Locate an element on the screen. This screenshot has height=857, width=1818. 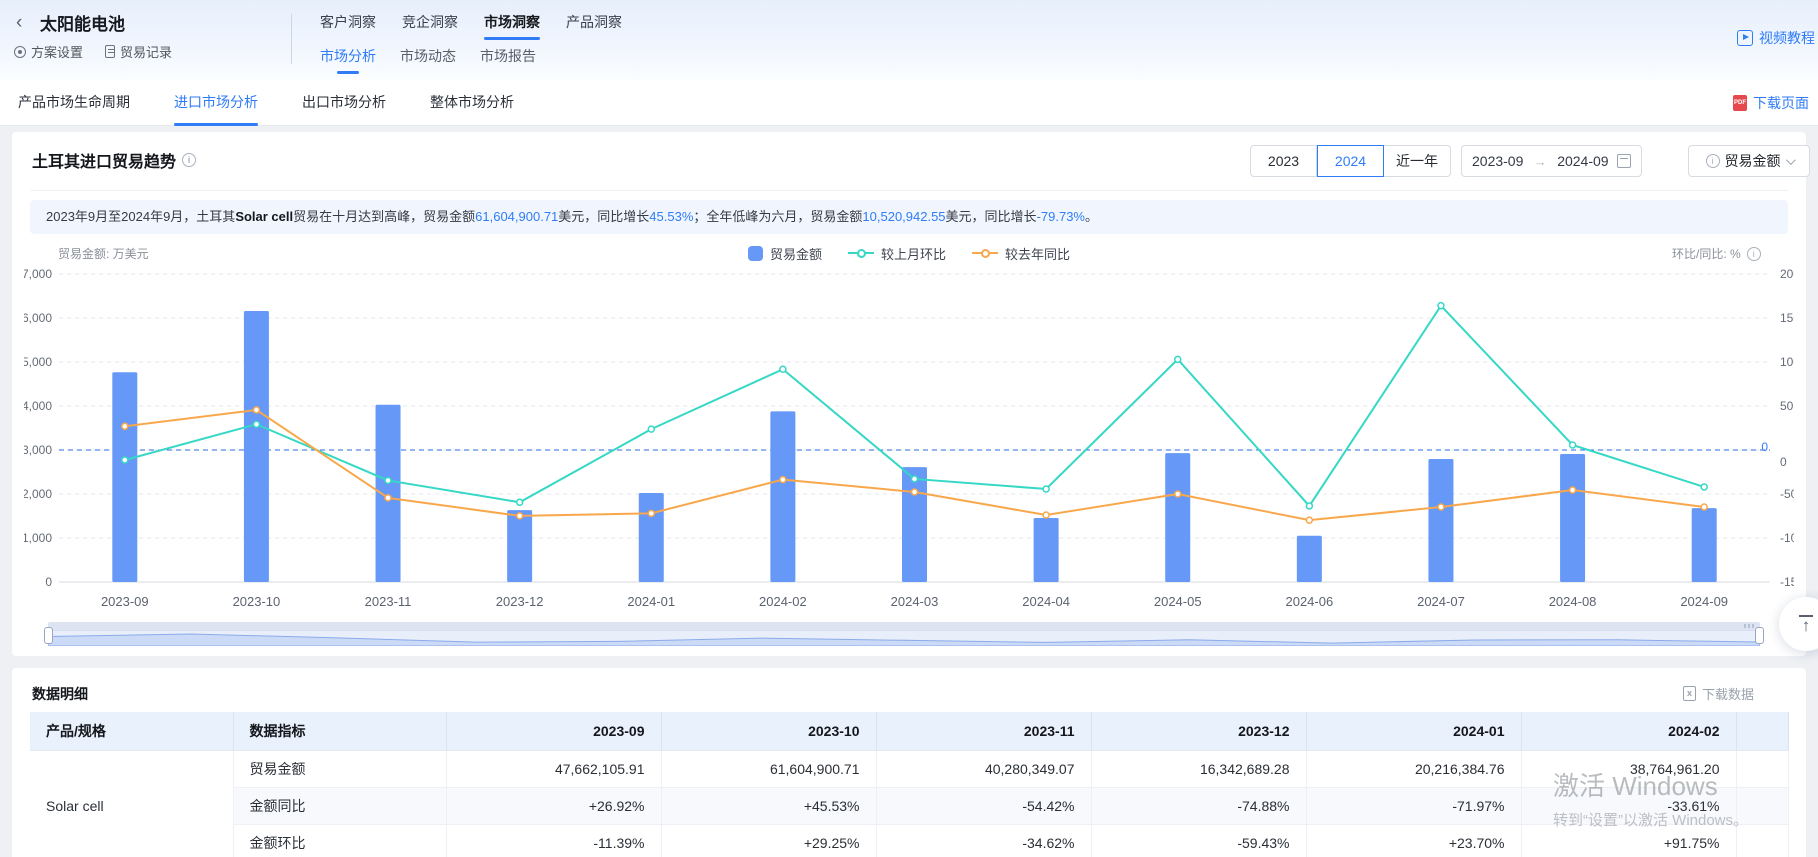
main-tab-3: 产品洞察 is located at coordinates (594, 22).